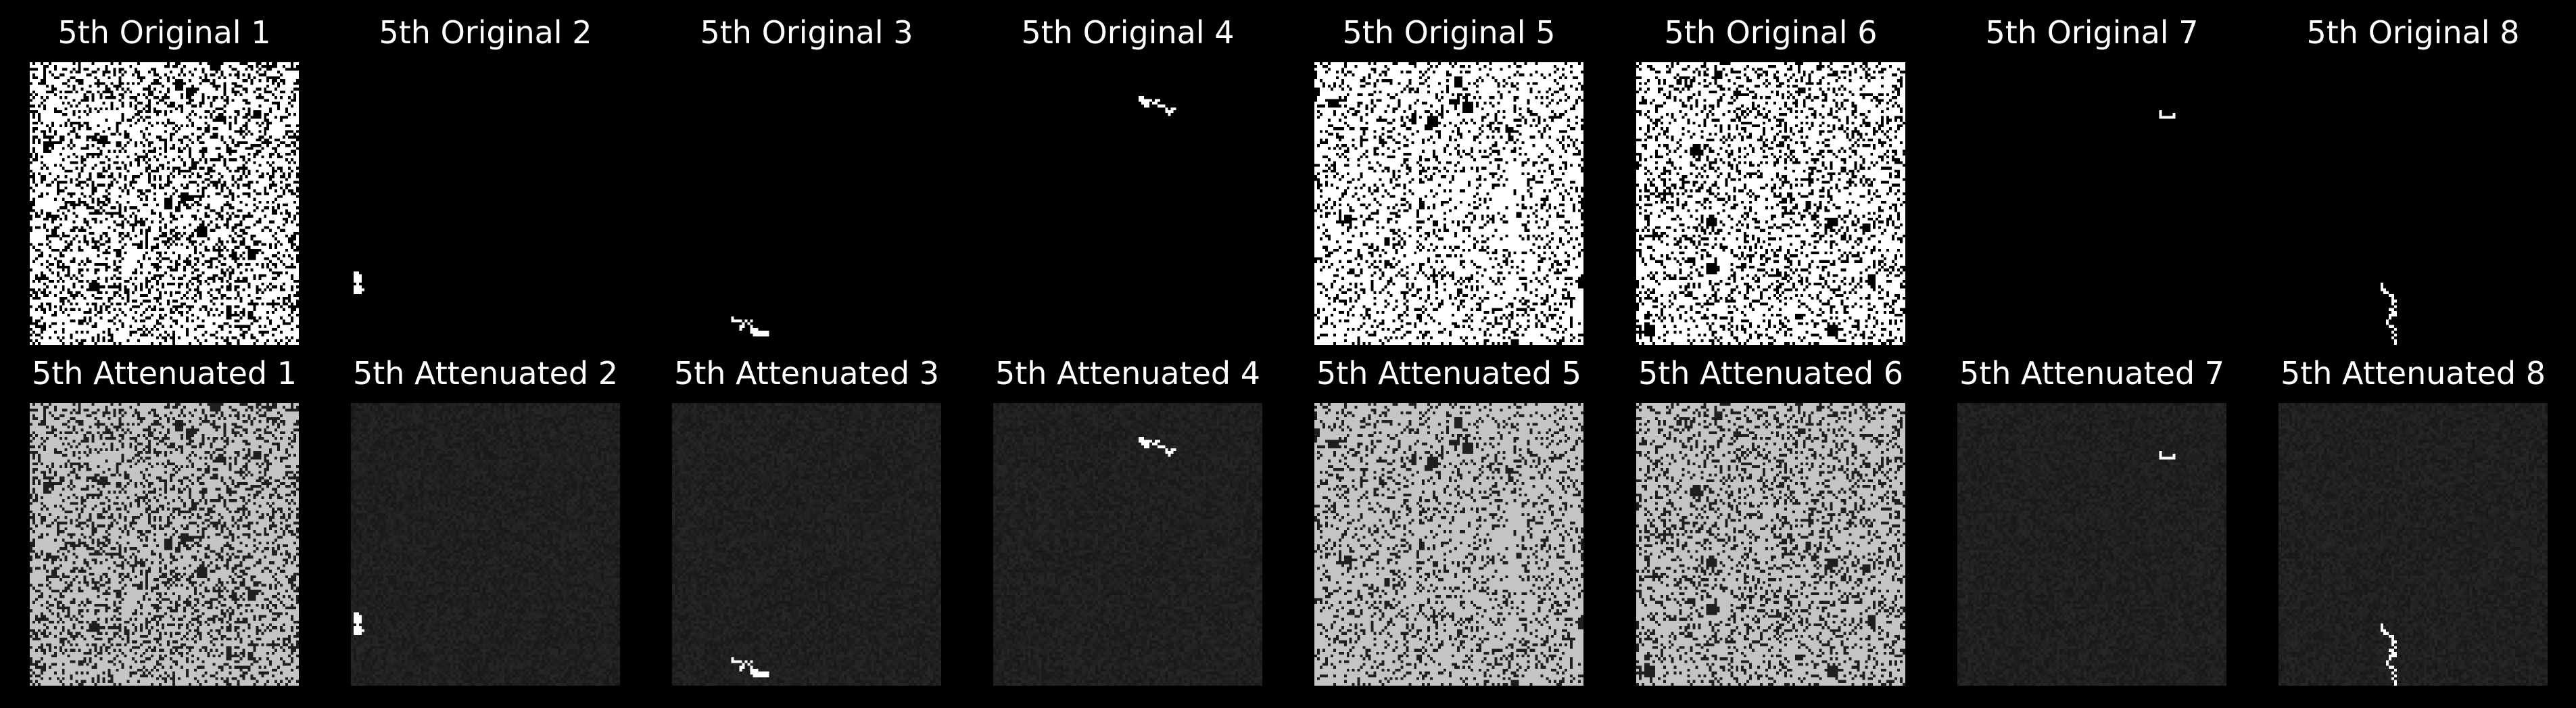 The height and width of the screenshot is (708, 2576). What do you see at coordinates (806, 32) in the screenshot?
I see `panel-title-original-3: 5th Original 3` at bounding box center [806, 32].